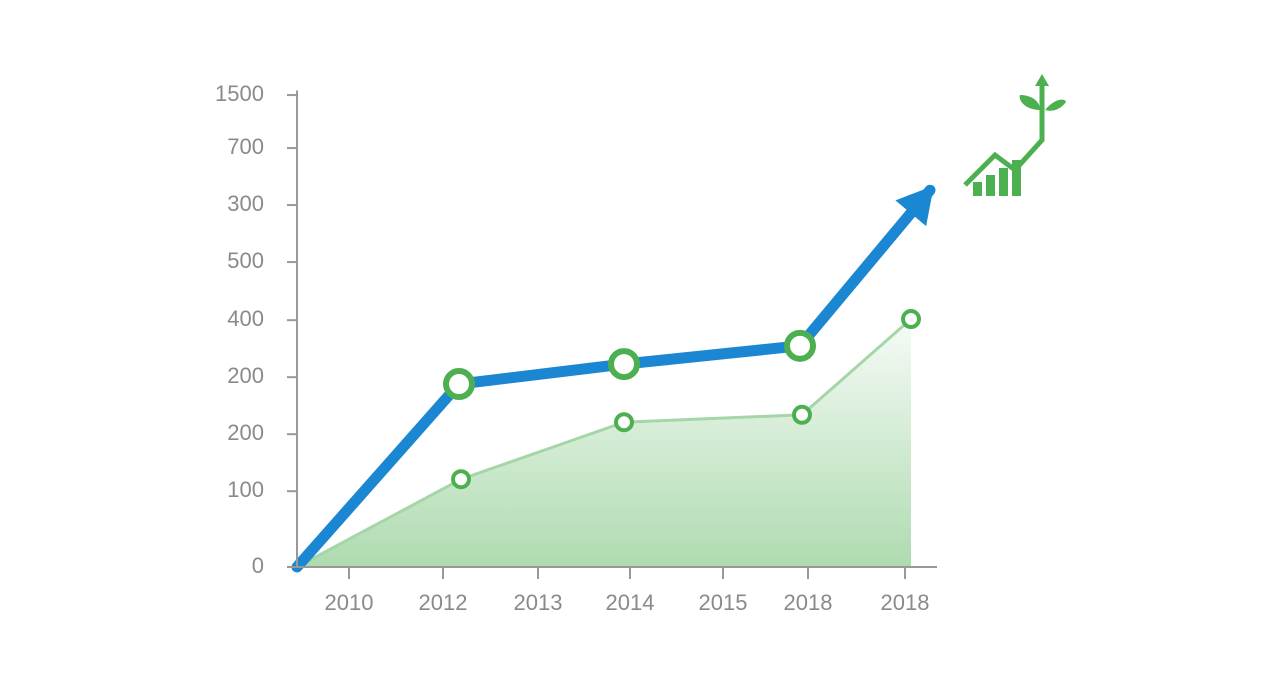 The width and height of the screenshot is (1280, 698). I want to click on y-tick-label: 400, so click(245, 318).